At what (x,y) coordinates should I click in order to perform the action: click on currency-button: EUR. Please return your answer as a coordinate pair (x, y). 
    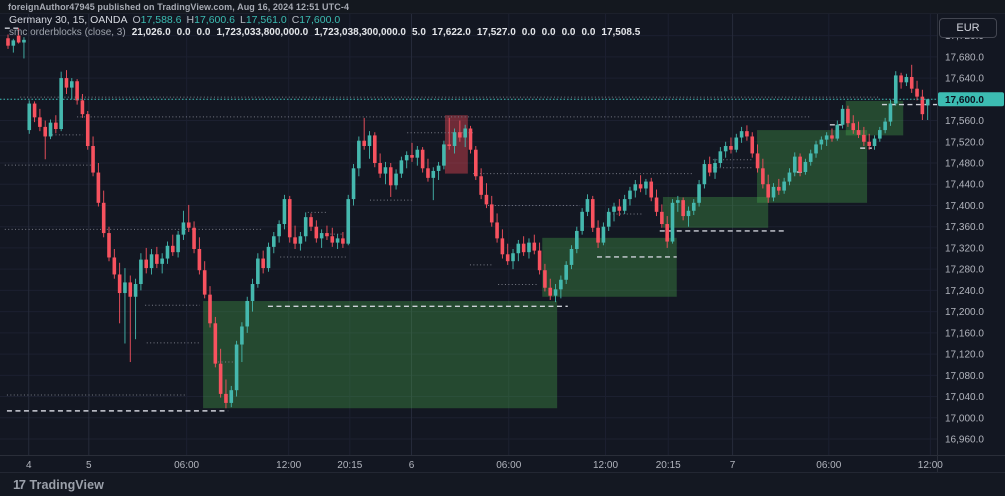
    Looking at the image, I should click on (968, 28).